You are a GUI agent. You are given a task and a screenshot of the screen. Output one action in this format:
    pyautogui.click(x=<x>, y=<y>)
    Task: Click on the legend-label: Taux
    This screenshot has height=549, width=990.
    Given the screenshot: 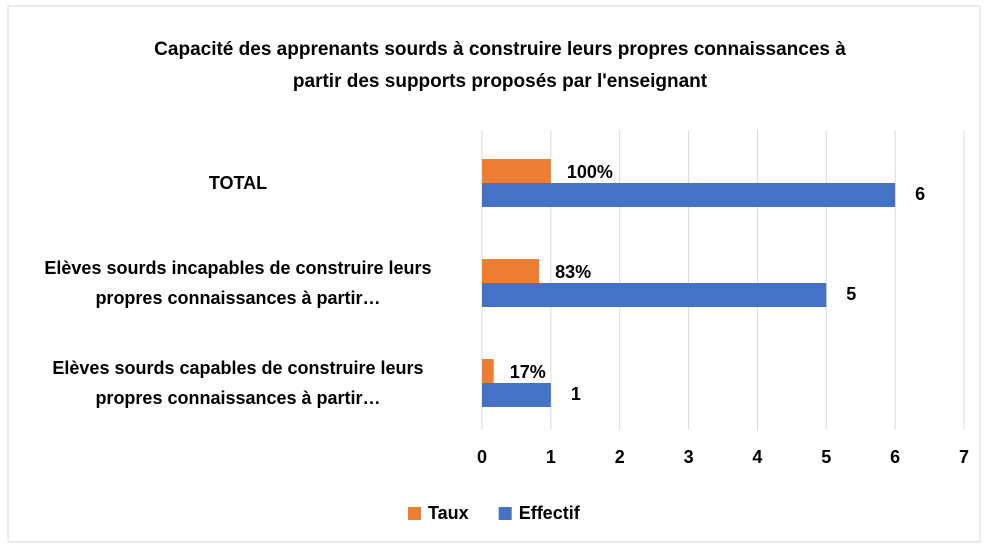 What is the action you would take?
    pyautogui.click(x=448, y=513)
    